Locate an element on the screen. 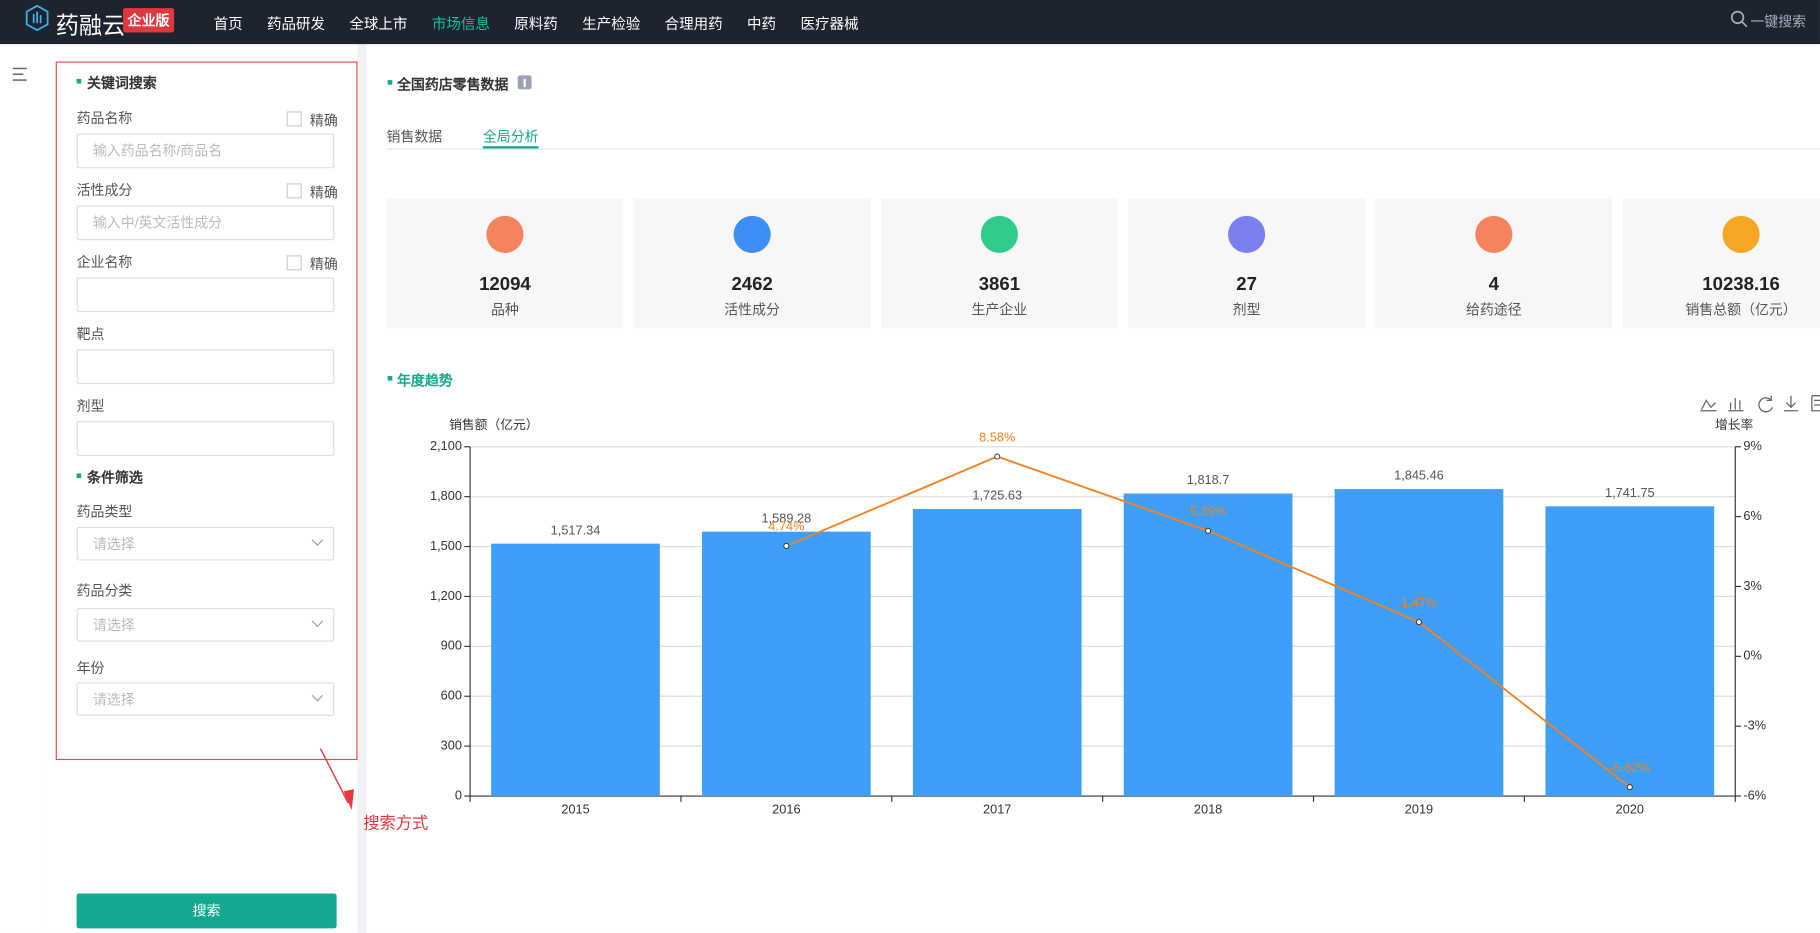 This screenshot has width=1820, height=933. stat-label: 销售总额（亿元） is located at coordinates (1741, 309).